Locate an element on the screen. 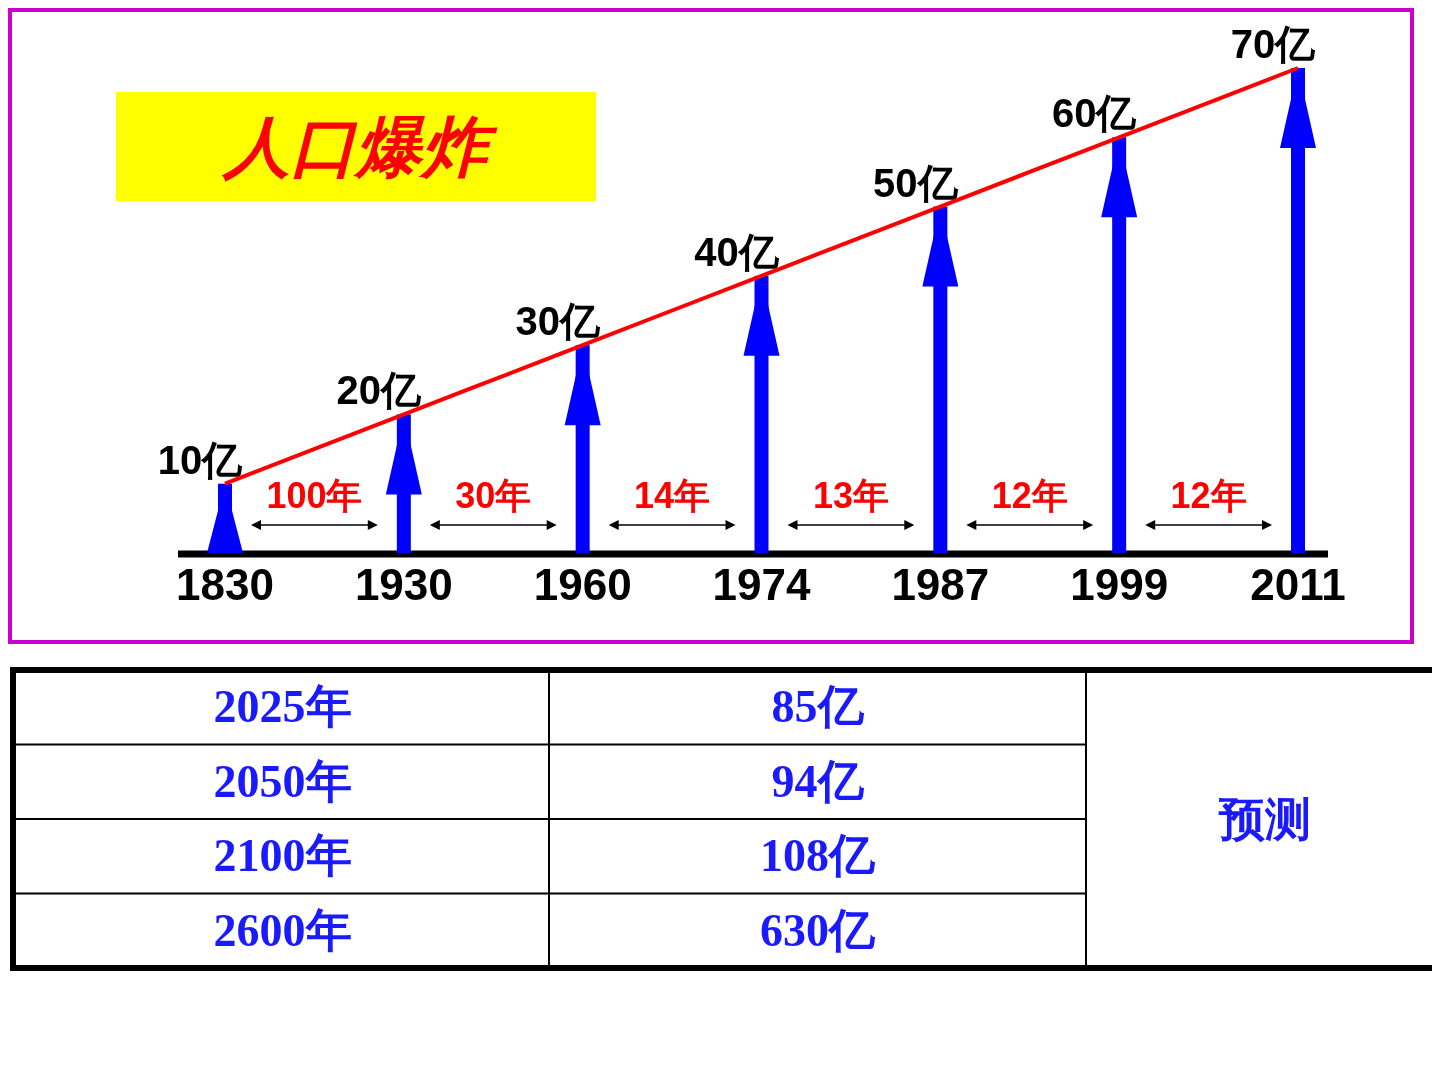  text: 2025年 is located at coordinates (282, 706).